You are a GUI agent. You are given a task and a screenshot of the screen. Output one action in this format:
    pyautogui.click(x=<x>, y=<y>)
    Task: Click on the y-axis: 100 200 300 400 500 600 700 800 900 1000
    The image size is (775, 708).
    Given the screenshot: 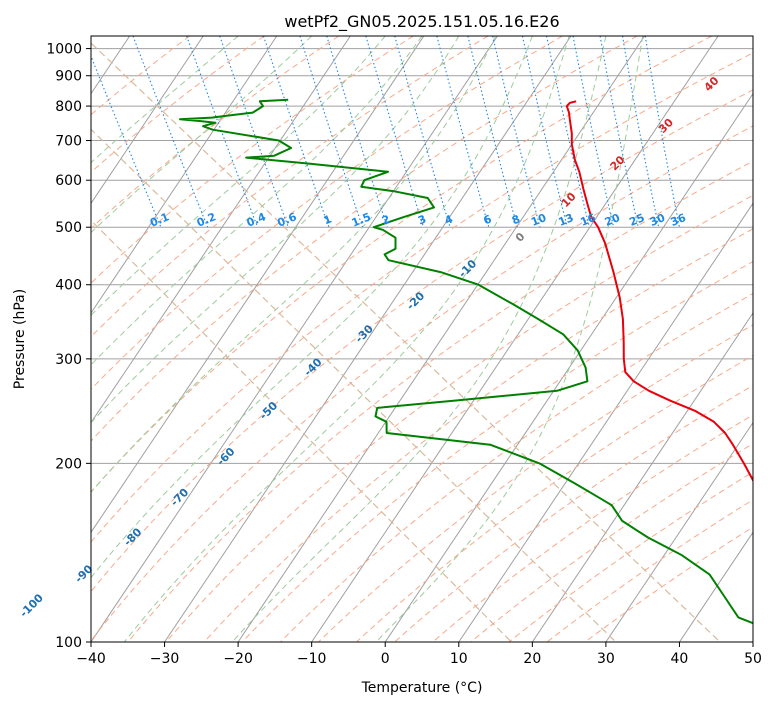 What is the action you would take?
    pyautogui.click(x=68, y=346)
    